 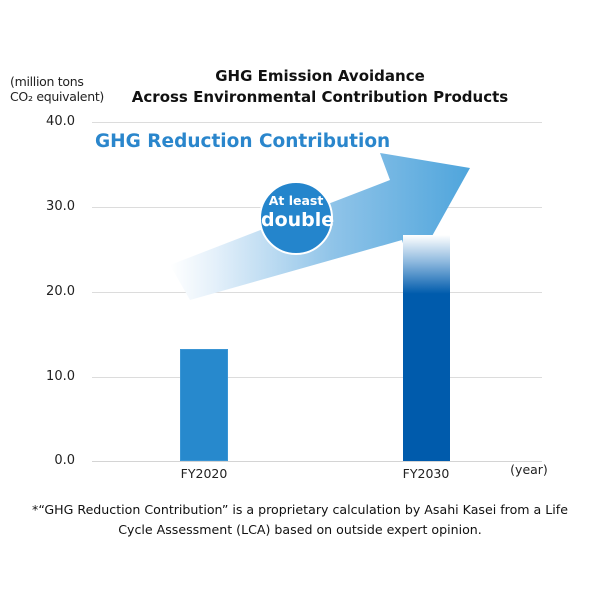 What do you see at coordinates (60, 206) in the screenshot?
I see `y-tick-30: 30.0` at bounding box center [60, 206].